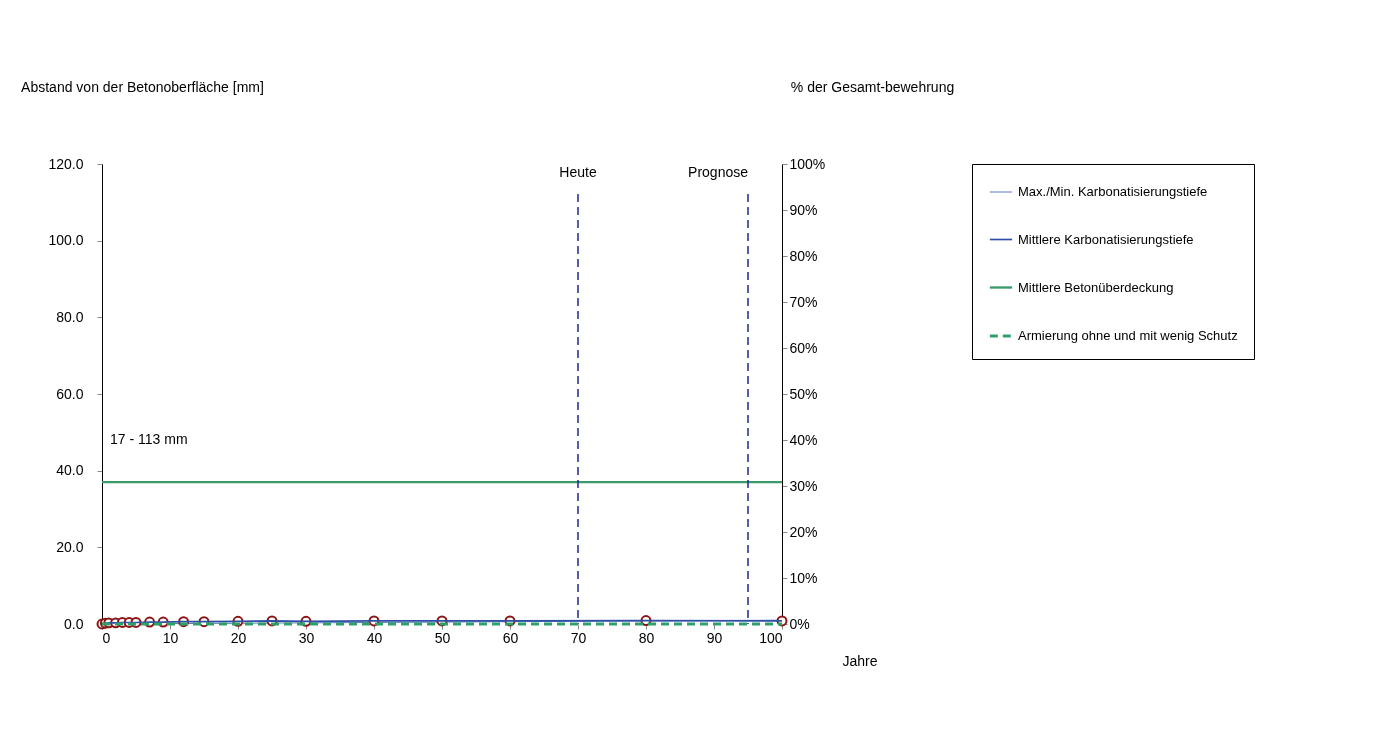 The width and height of the screenshot is (1373, 731). Describe the element at coordinates (1096, 287) in the screenshot. I see `legend-label: Mittlere Betonüberdeckung` at that location.